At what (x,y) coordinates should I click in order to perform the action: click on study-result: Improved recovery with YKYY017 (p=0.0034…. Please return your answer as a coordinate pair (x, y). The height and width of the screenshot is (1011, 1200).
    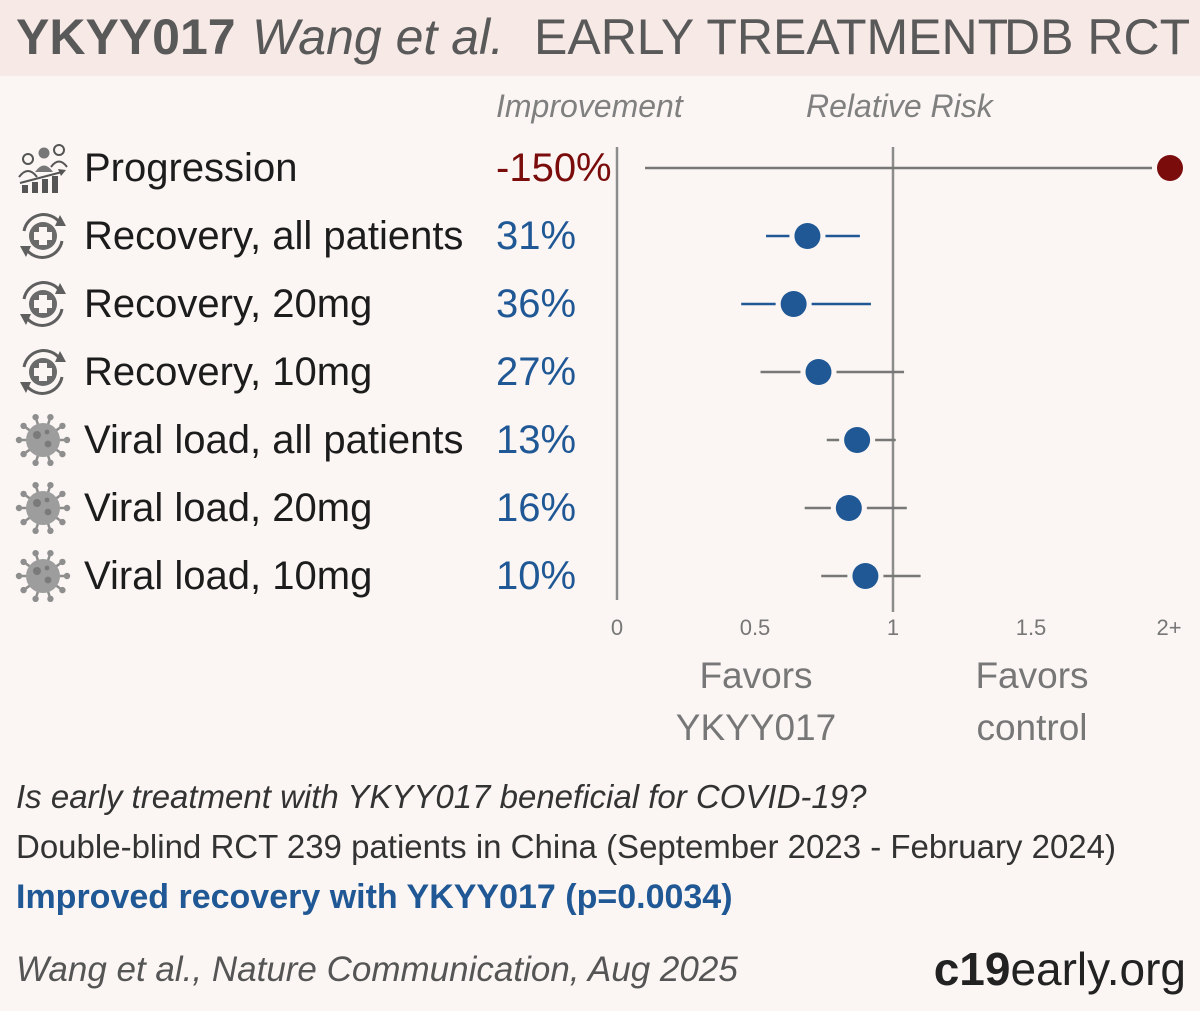
    Looking at the image, I should click on (374, 897).